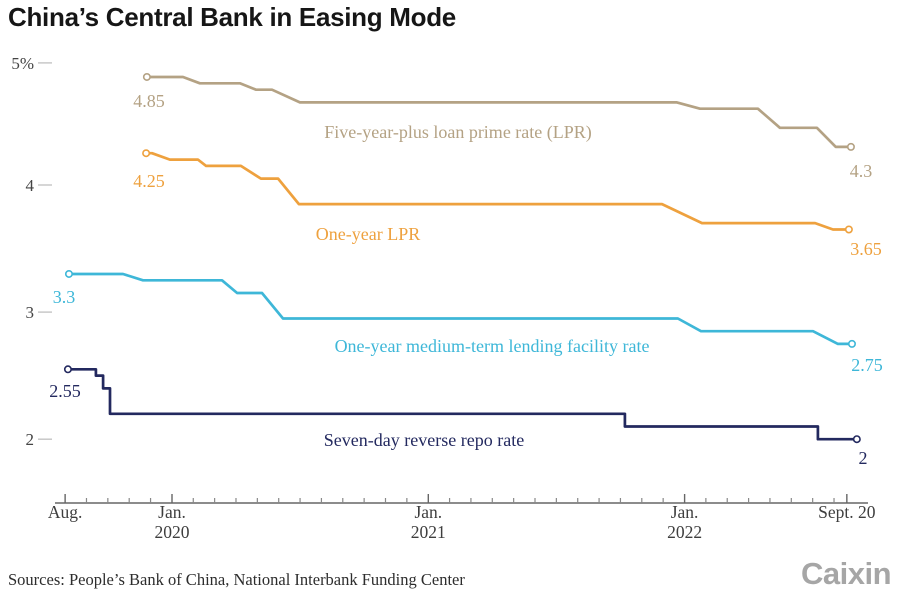 This screenshot has height=599, width=899. Describe the element at coordinates (68, 273) in the screenshot. I see `series-start-marker-mlf1y` at that location.